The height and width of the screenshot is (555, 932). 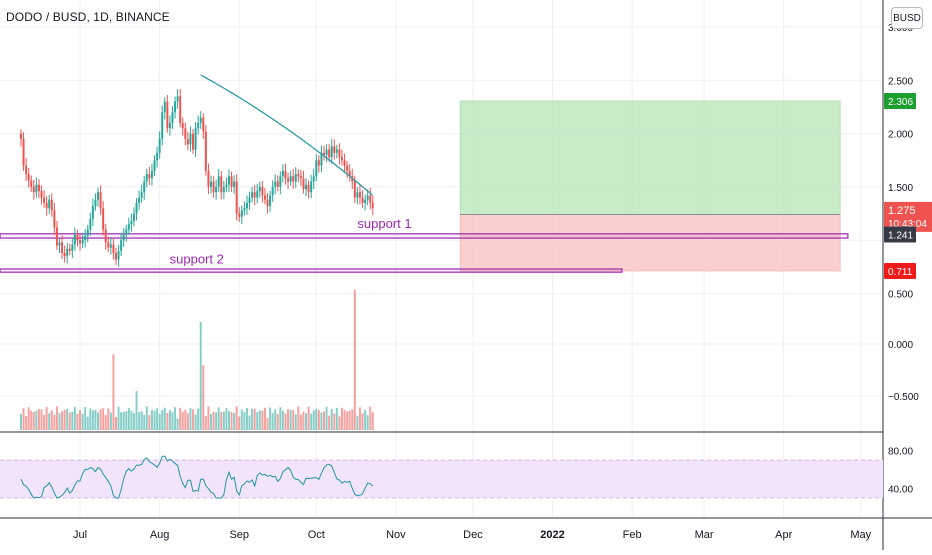 I want to click on target-price-tag: 2.306, so click(x=900, y=102).